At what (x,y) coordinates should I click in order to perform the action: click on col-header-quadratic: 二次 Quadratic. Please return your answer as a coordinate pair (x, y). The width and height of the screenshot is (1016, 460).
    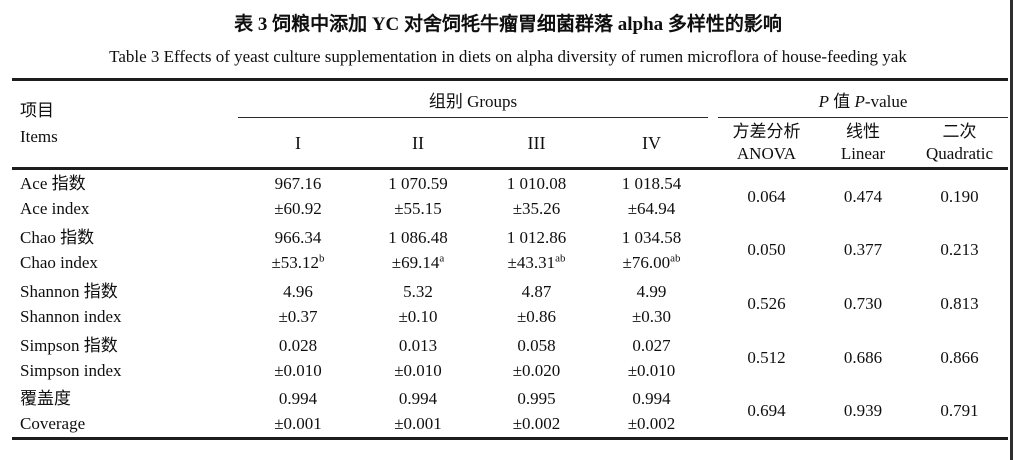
    Looking at the image, I should click on (960, 143).